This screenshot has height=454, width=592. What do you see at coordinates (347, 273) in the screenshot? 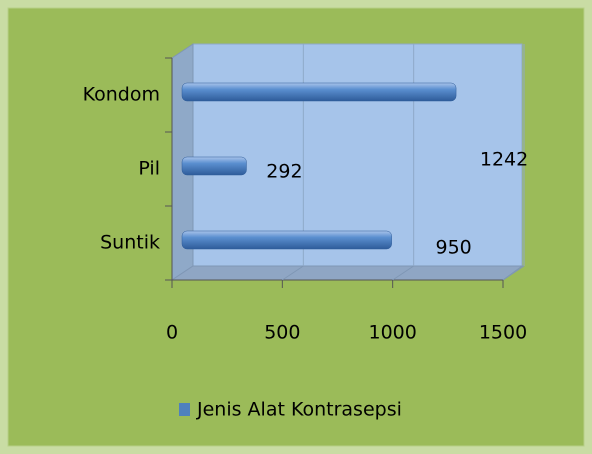
I see `floor` at bounding box center [347, 273].